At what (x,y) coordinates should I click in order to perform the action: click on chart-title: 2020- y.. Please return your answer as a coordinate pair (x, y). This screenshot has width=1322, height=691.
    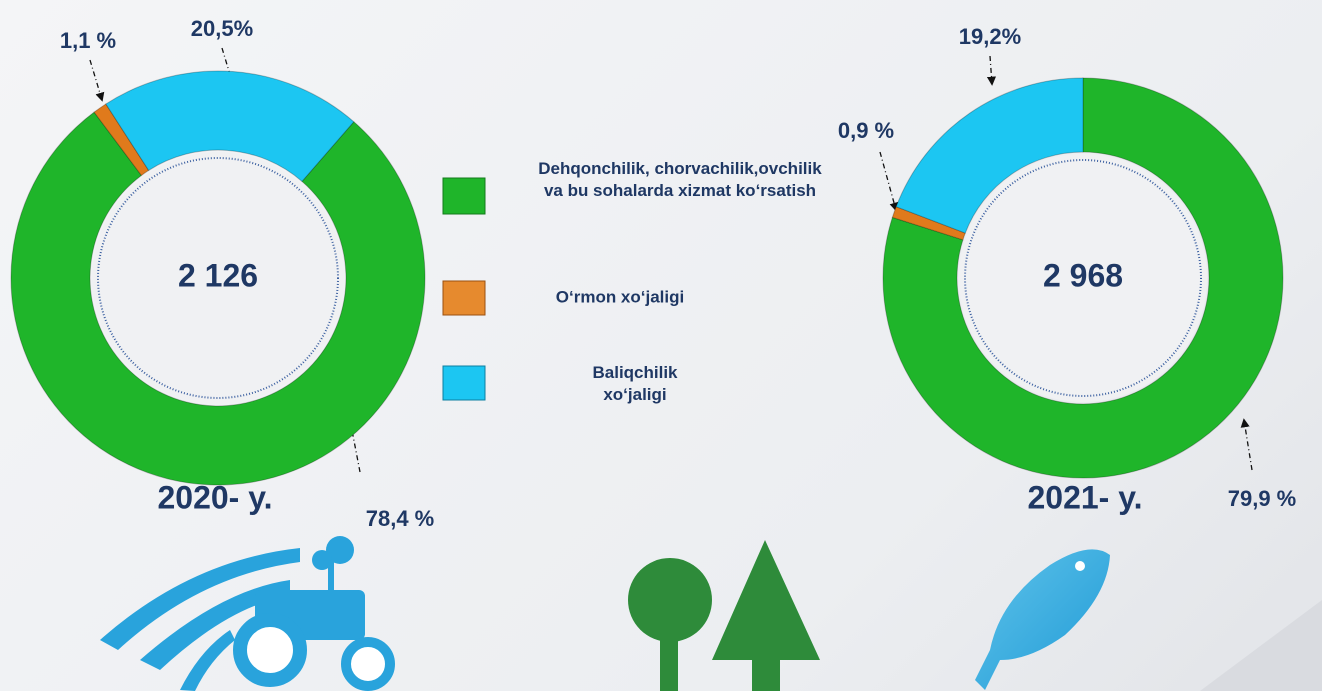
    Looking at the image, I should click on (214, 497).